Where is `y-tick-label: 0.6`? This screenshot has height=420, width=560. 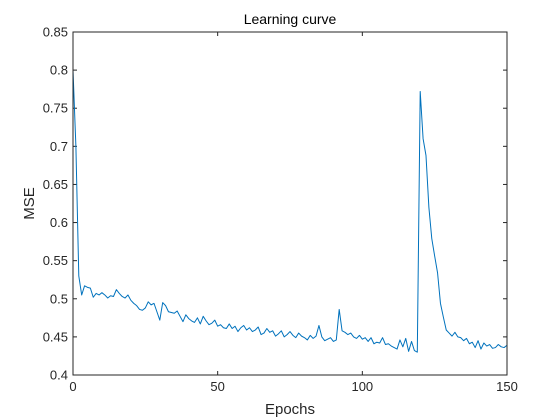 y-tick-label: 0.6 is located at coordinates (59, 222).